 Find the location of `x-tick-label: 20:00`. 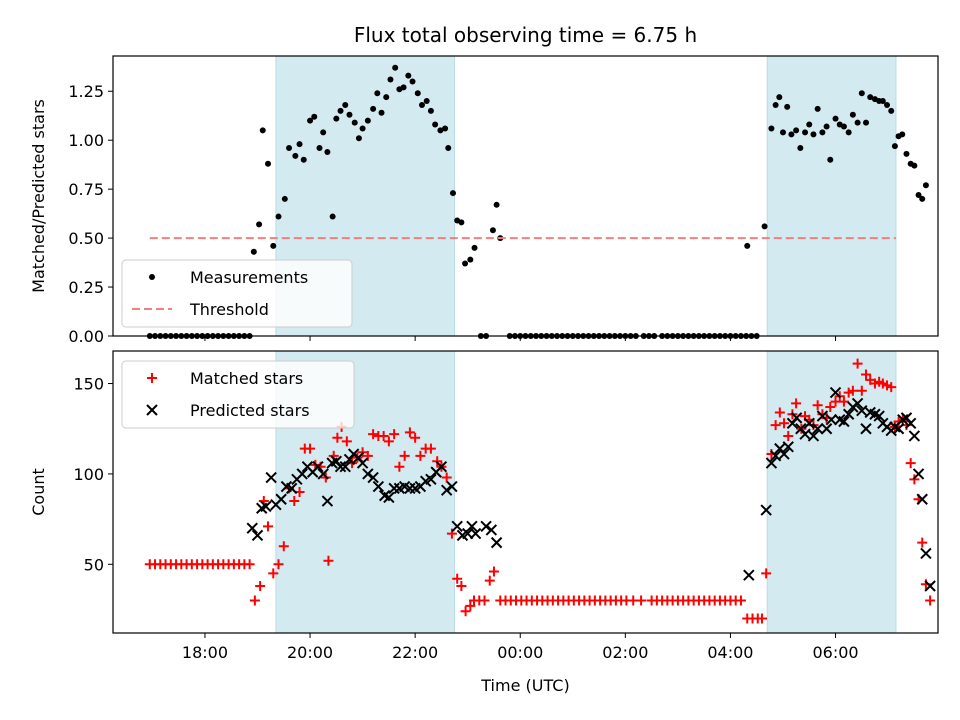

x-tick-label: 20:00 is located at coordinates (310, 652).